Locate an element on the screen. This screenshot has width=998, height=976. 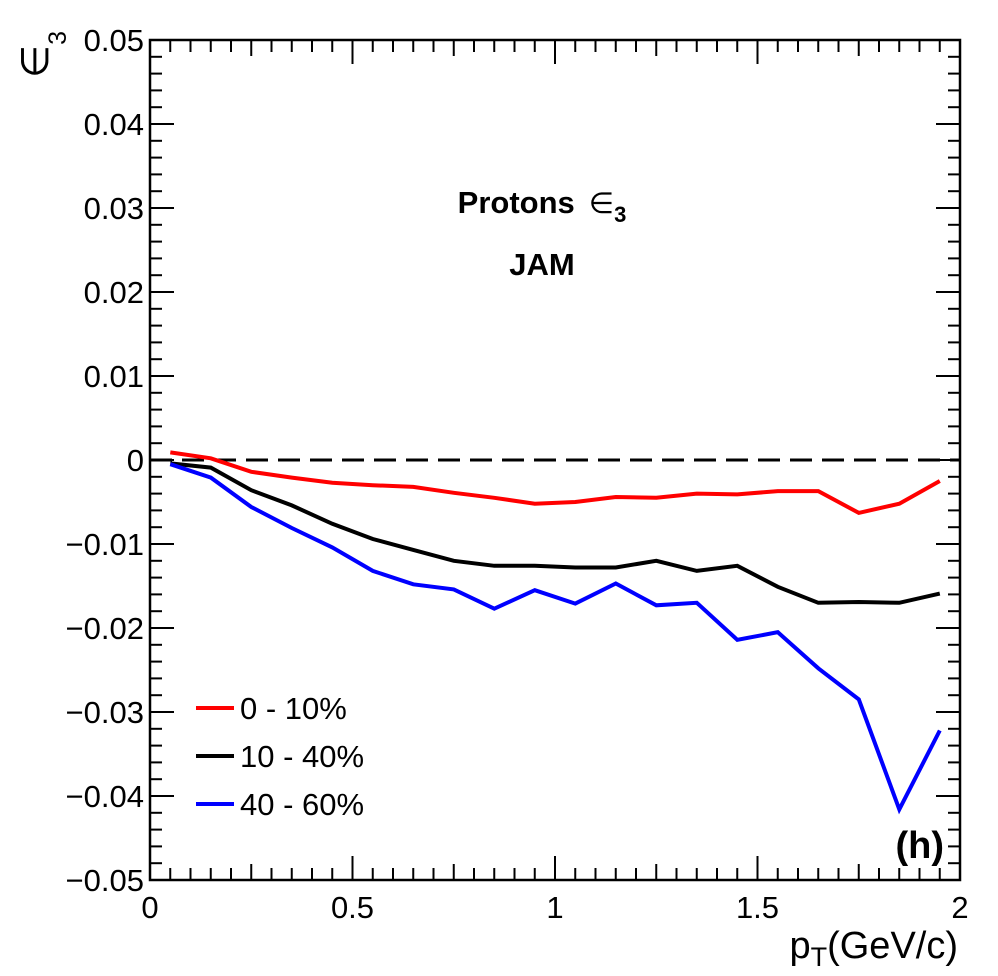
y-tick-label: 0.01 is located at coordinates (114, 376).